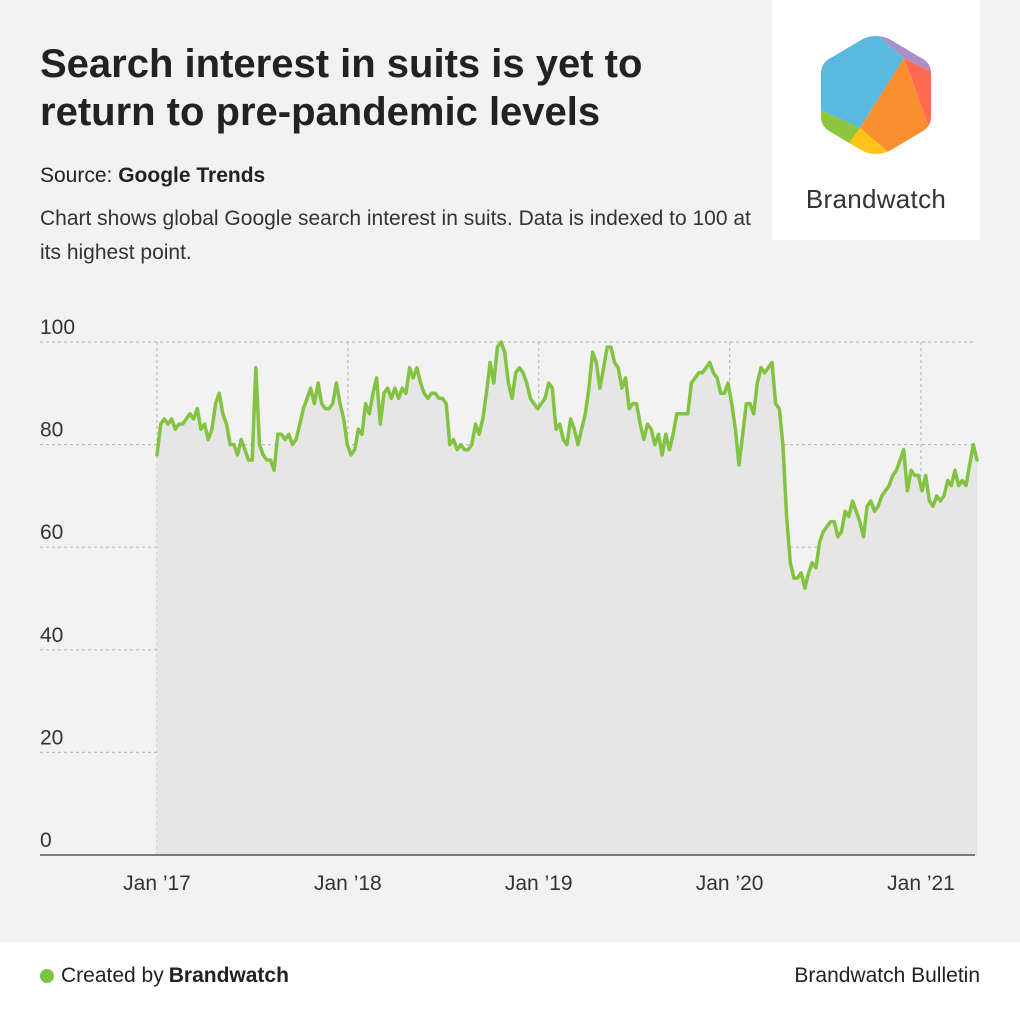 The width and height of the screenshot is (1020, 1020). Describe the element at coordinates (921, 883) in the screenshot. I see `x-tick-label: Jan ’21` at that location.